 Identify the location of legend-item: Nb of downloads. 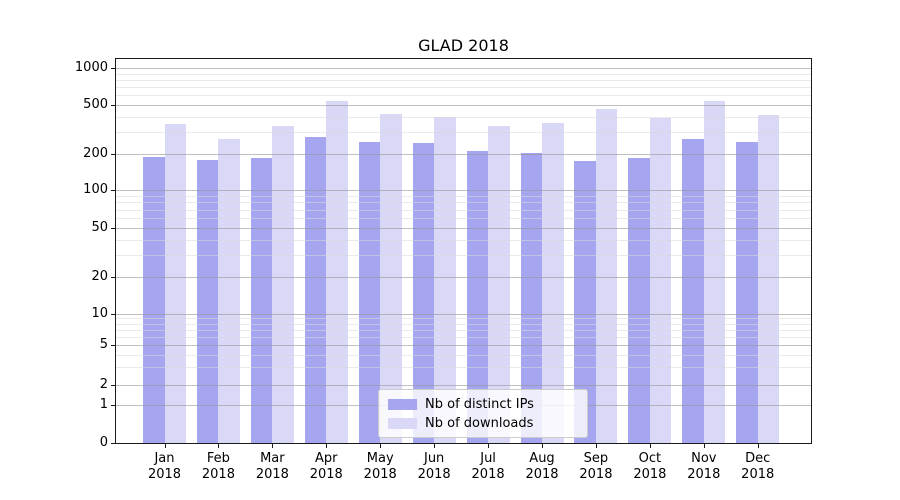
(487, 423).